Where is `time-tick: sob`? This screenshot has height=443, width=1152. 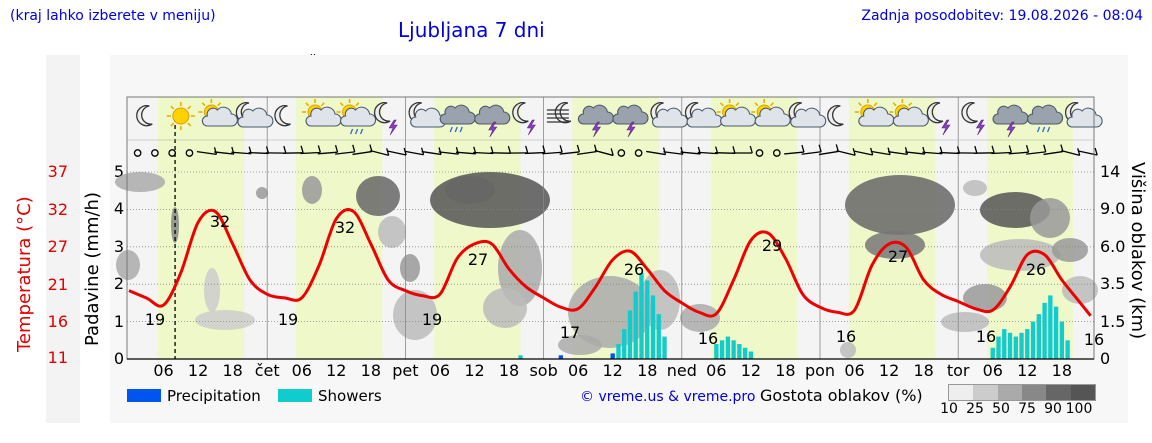 time-tick: sob is located at coordinates (543, 370).